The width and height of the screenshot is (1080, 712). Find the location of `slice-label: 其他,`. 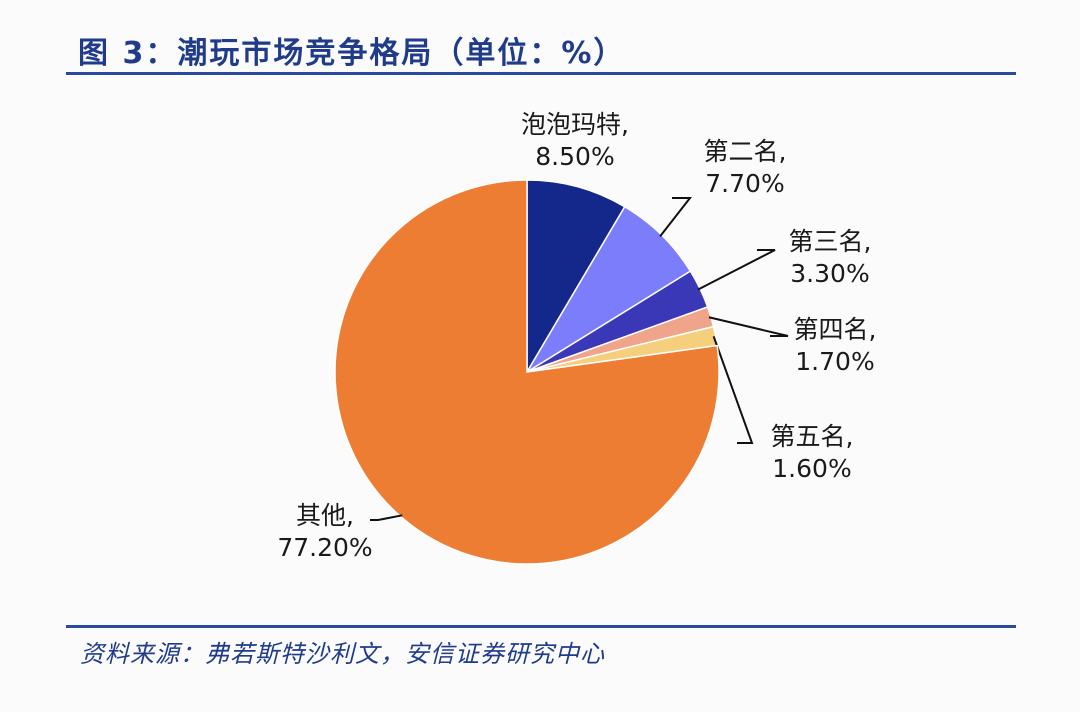

slice-label: 其他, is located at coordinates (325, 515).